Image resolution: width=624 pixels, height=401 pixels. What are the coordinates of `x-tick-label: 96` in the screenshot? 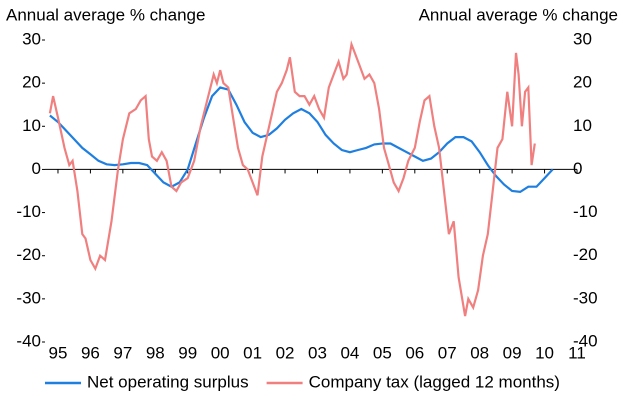 It's located at (90, 352).